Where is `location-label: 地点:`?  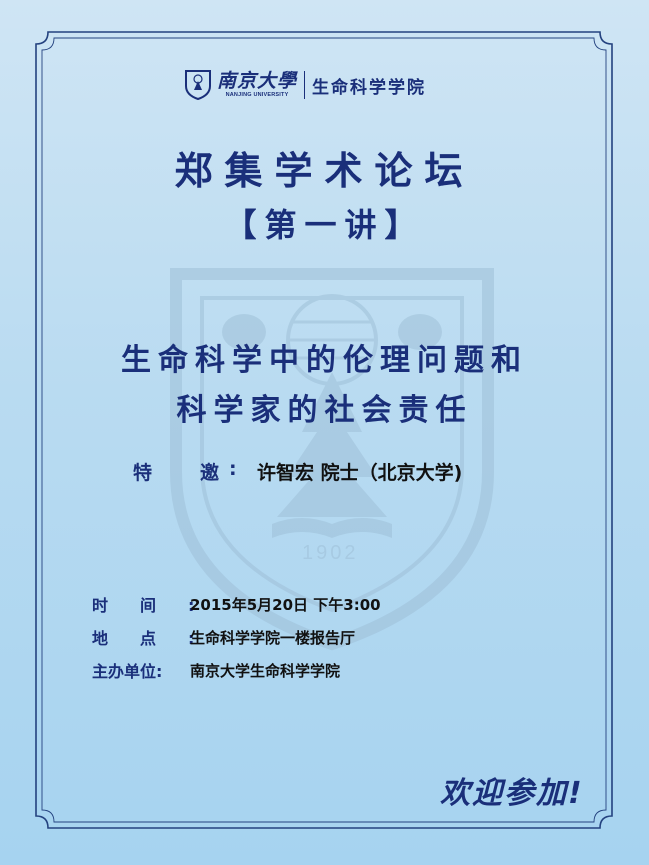 location-label: 地点: is located at coordinates (159, 638).